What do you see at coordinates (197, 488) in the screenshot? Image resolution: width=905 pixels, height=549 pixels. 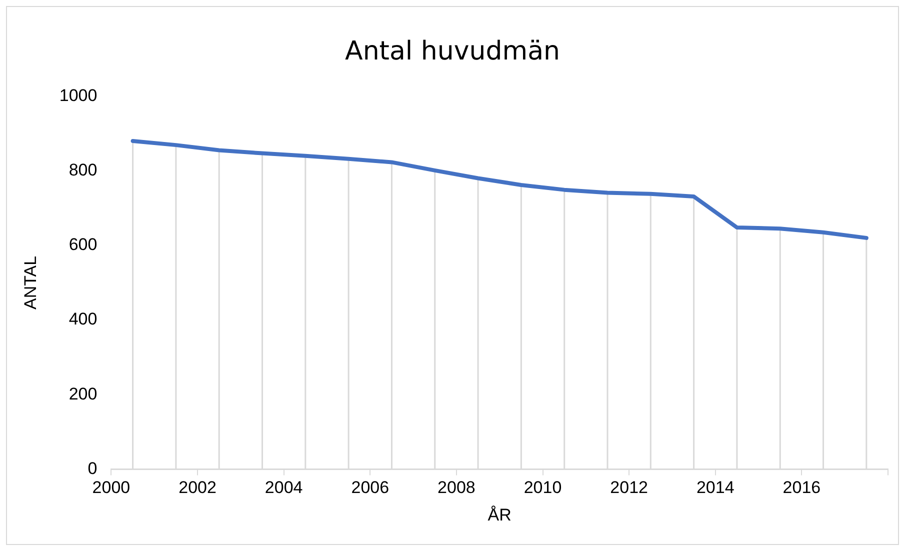 I see `x-tick-label: 2002` at bounding box center [197, 488].